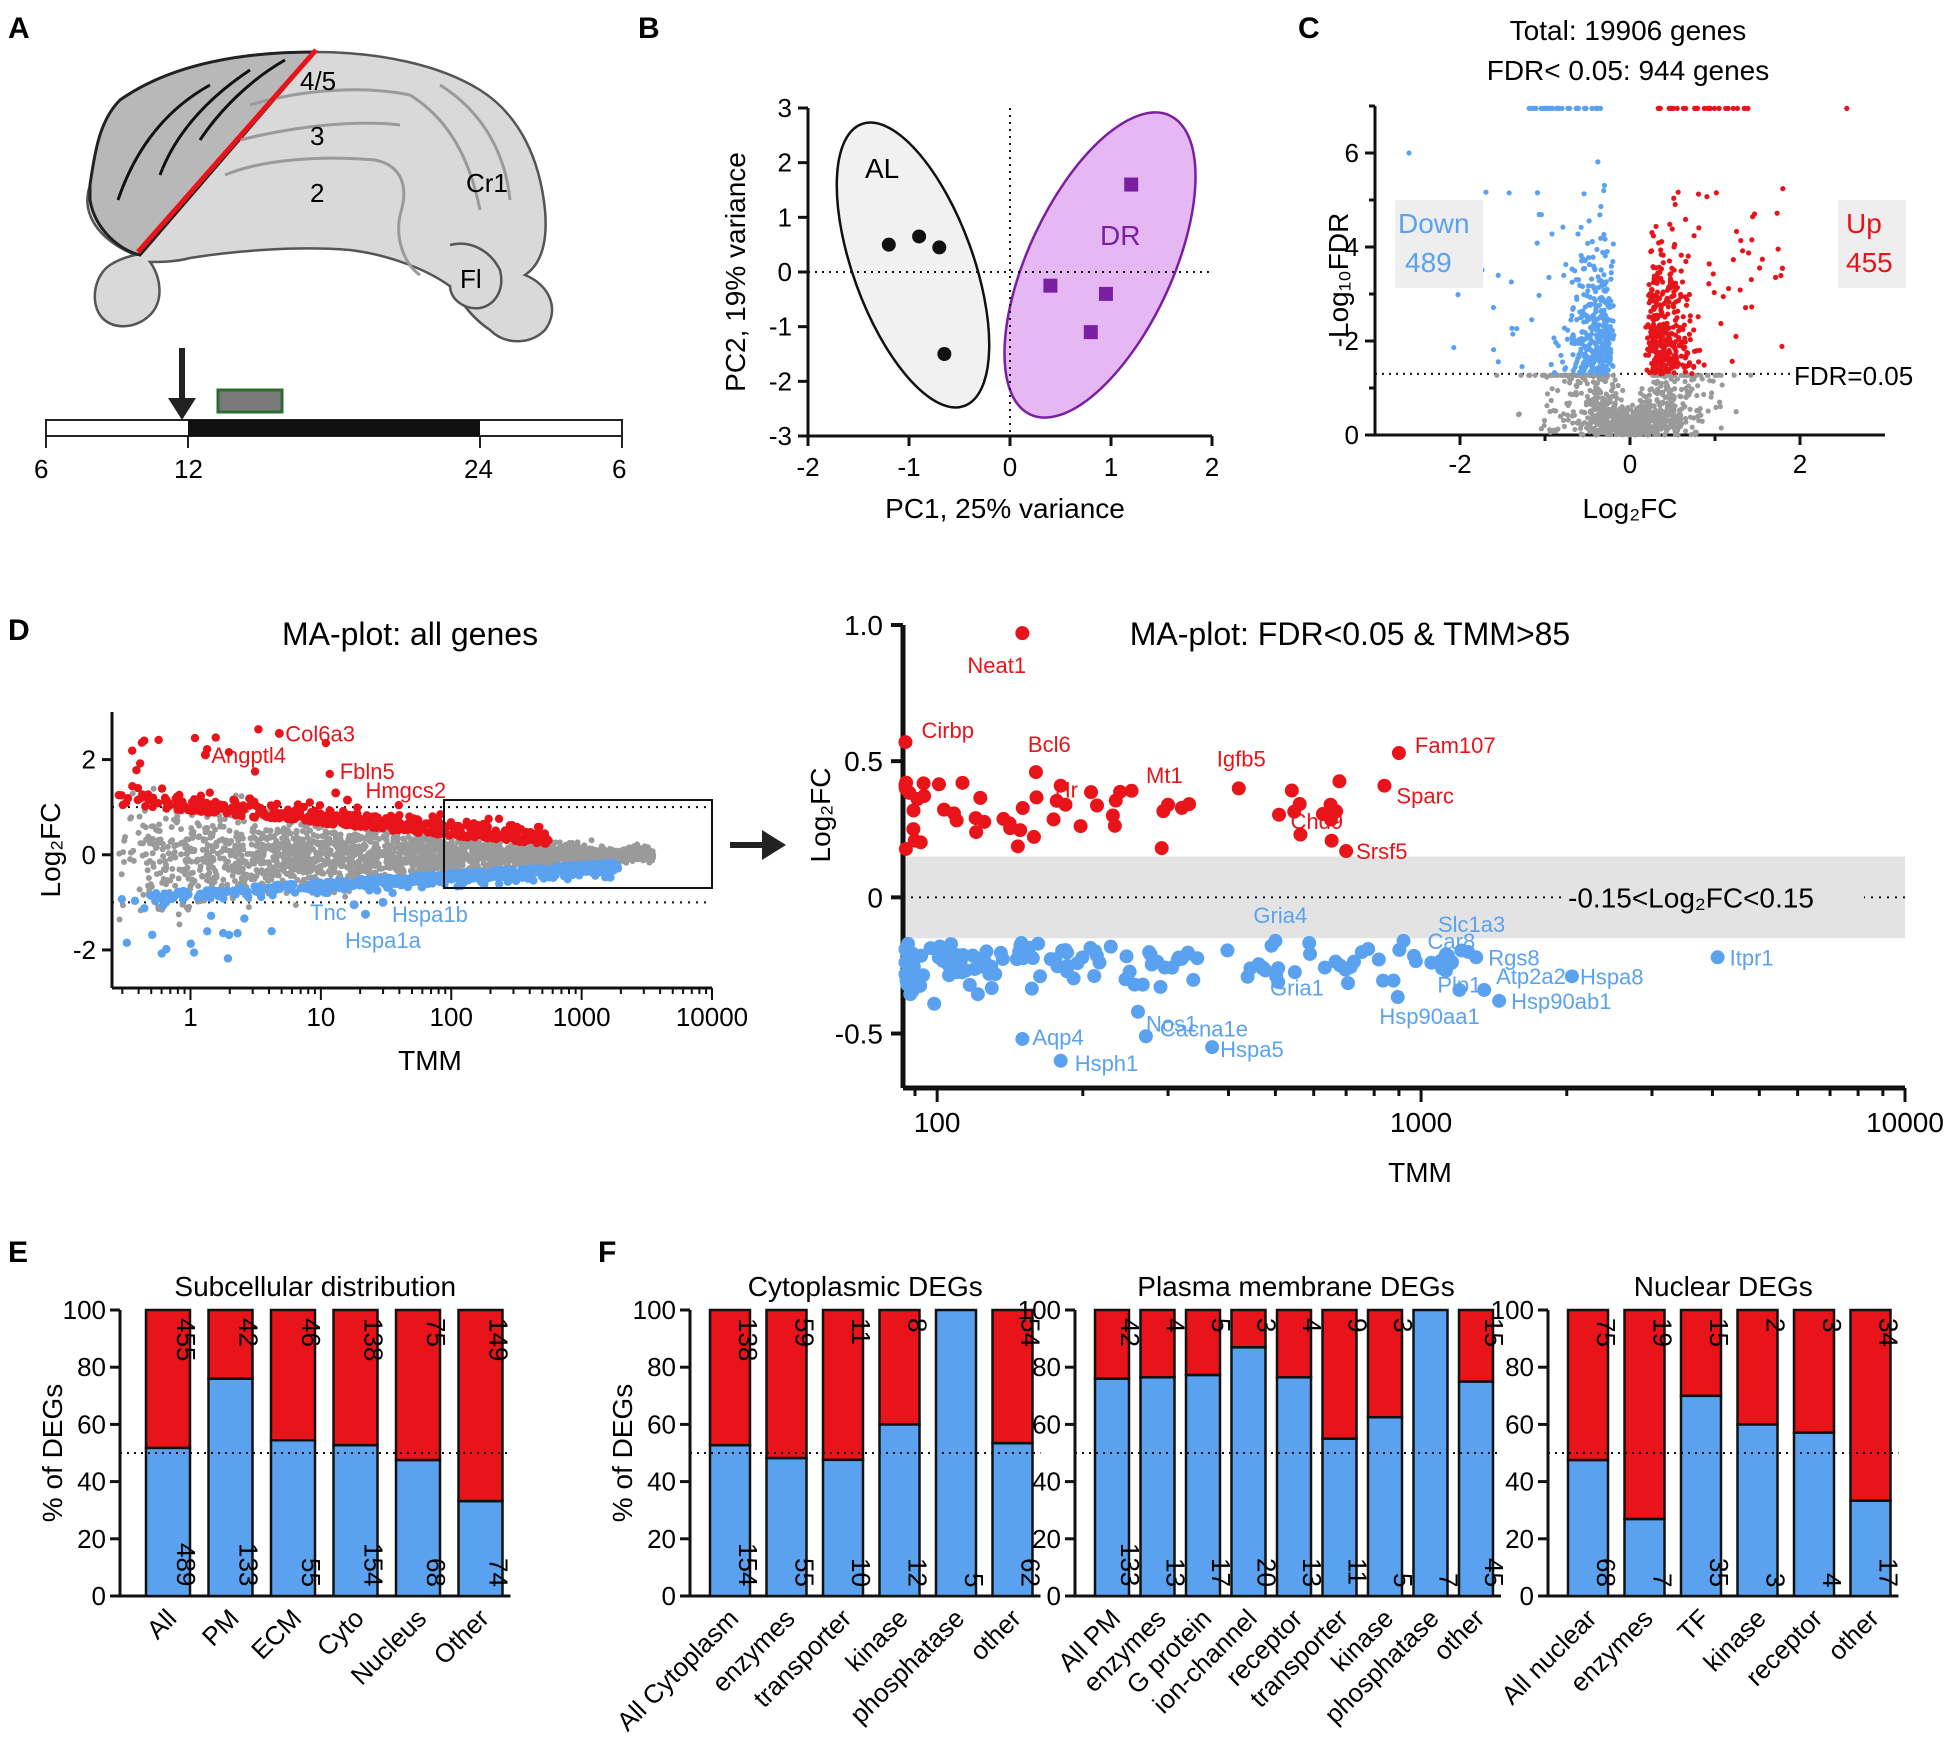 The image size is (1950, 1761). Describe the element at coordinates (451, 1017) in the screenshot. I see `x-tick-label: 100` at that location.